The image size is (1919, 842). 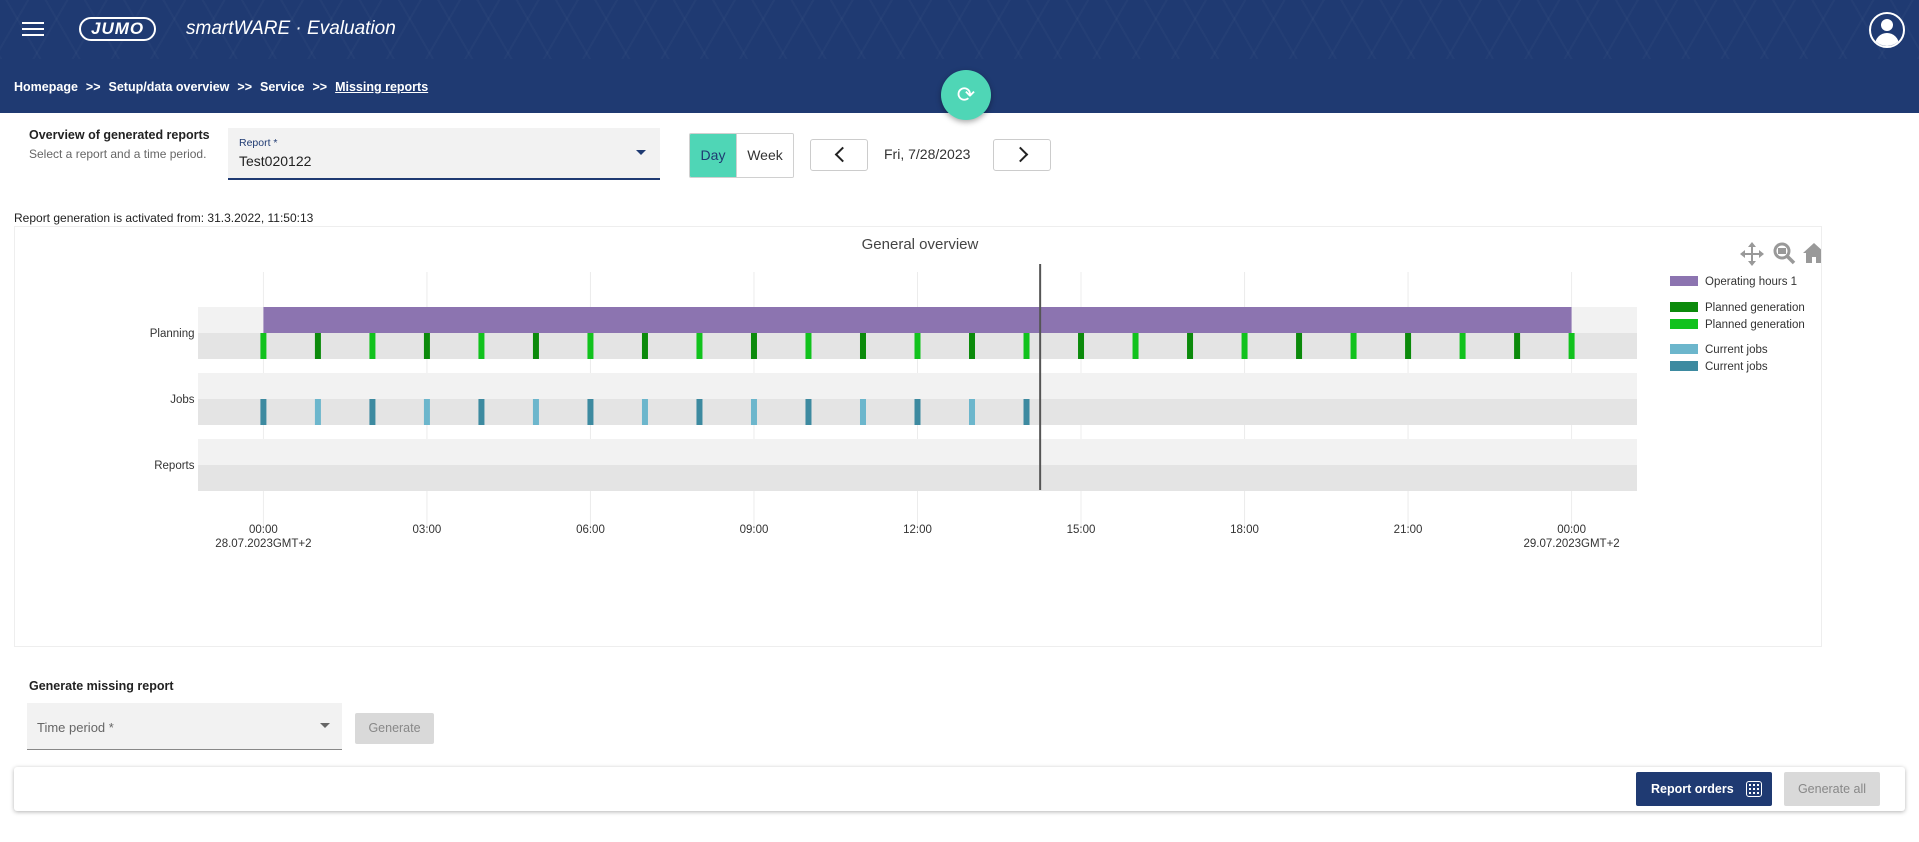 What do you see at coordinates (1752, 254) in the screenshot?
I see `pan-icon` at bounding box center [1752, 254].